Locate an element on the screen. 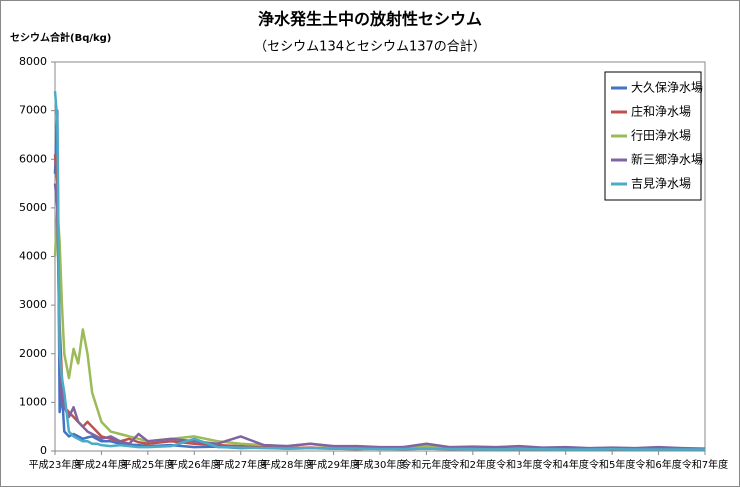  legend-box is located at coordinates (653, 136).